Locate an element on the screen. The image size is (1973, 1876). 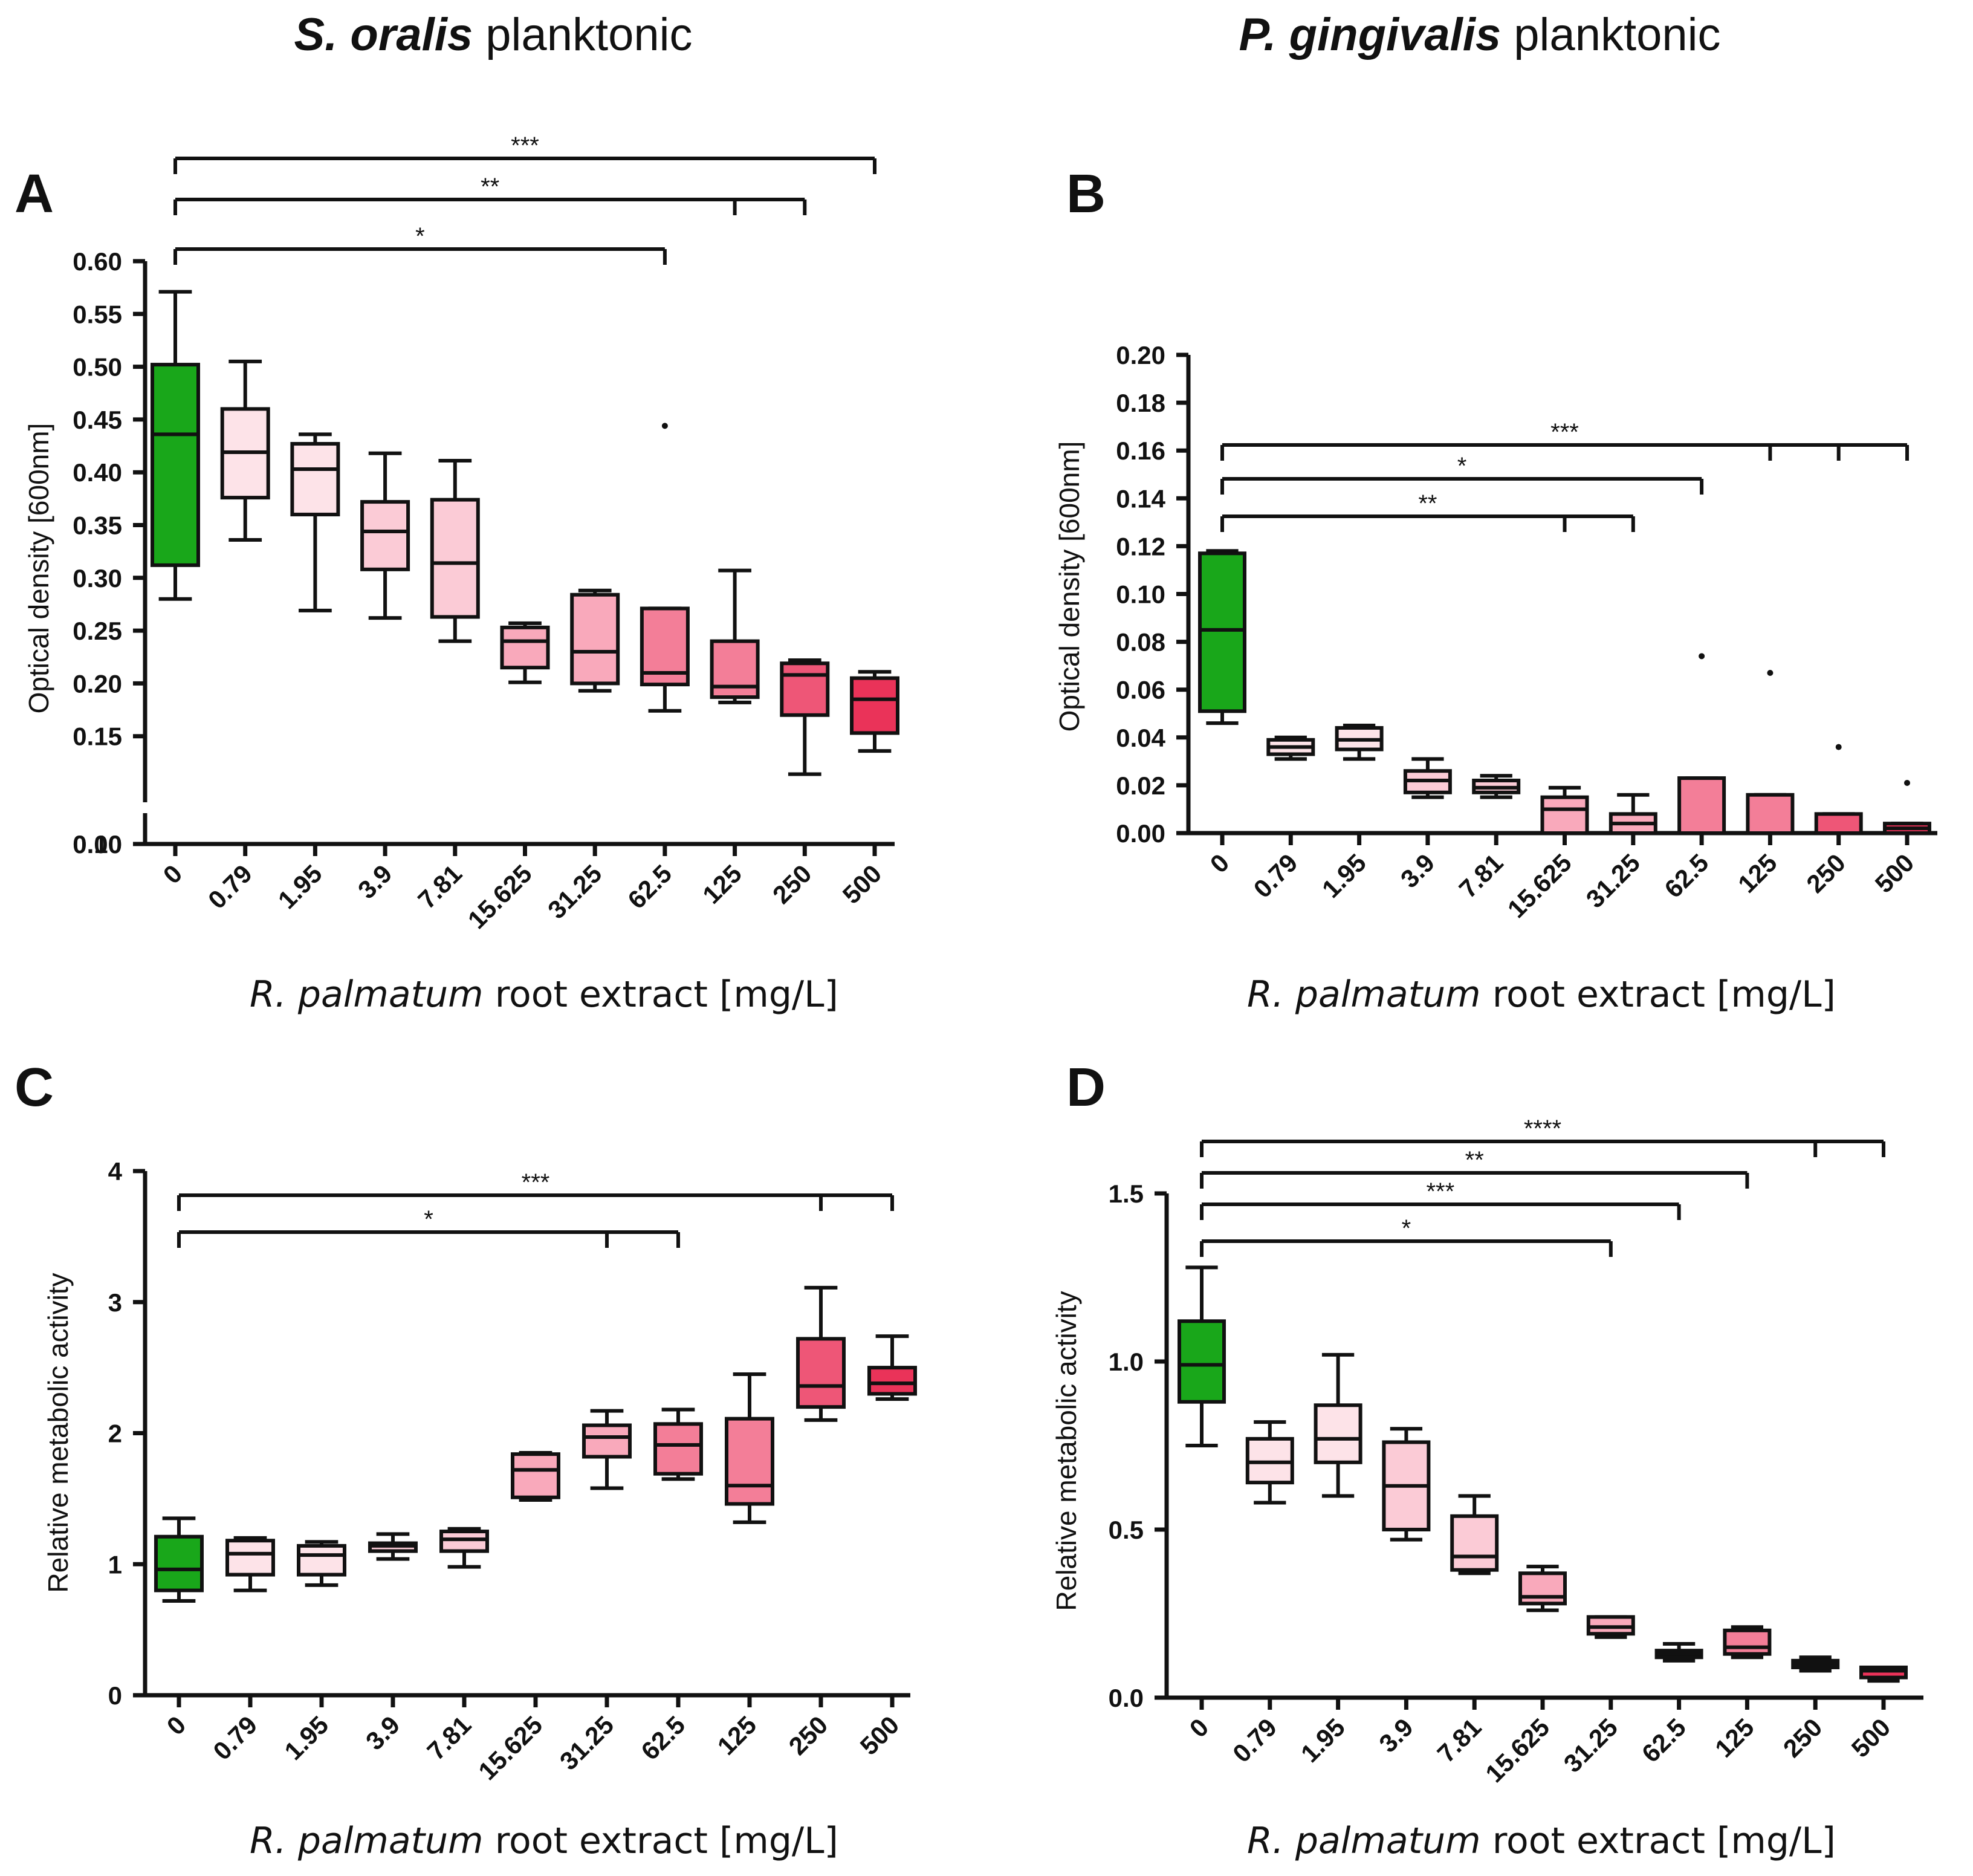
x-tick-label: 500 is located at coordinates (880, 1735).